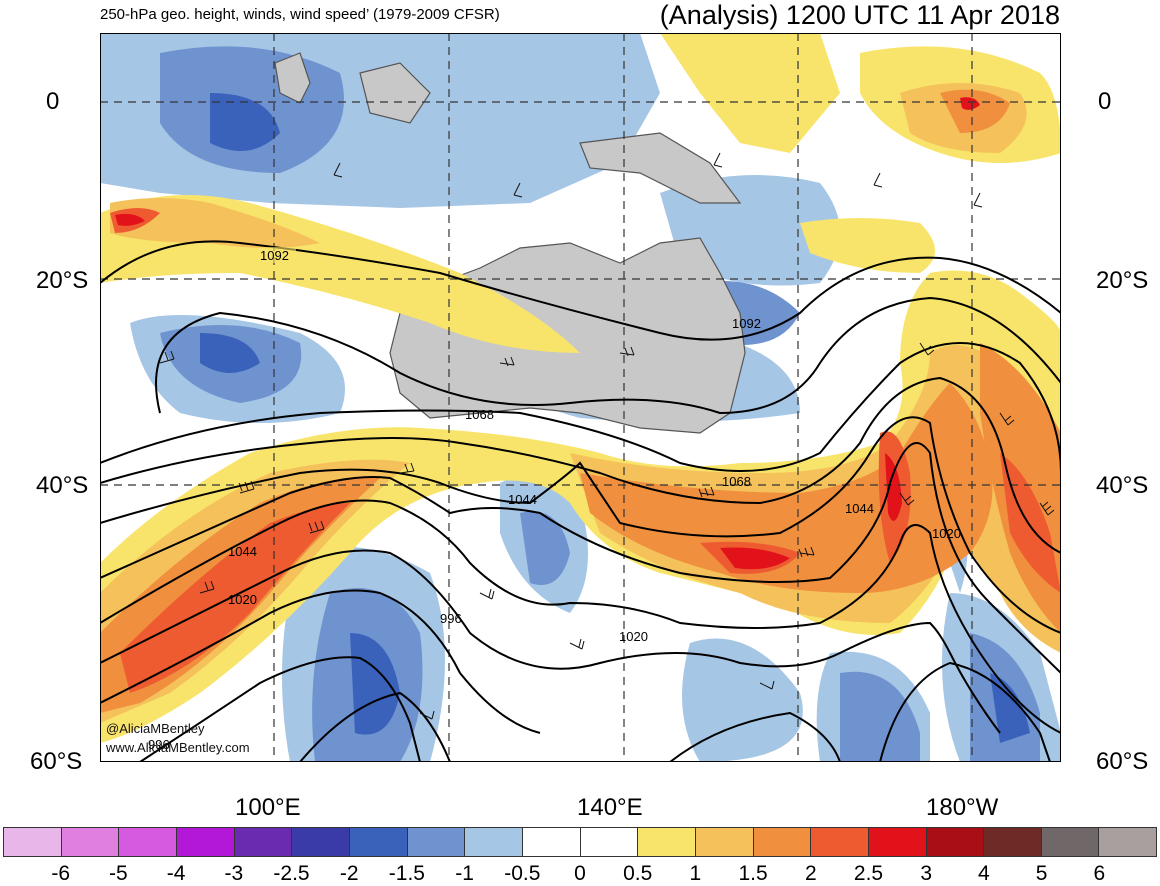 Image resolution: width=1160 pixels, height=886 pixels. I want to click on colorbar-tick-label: 2.5, so click(868, 873).